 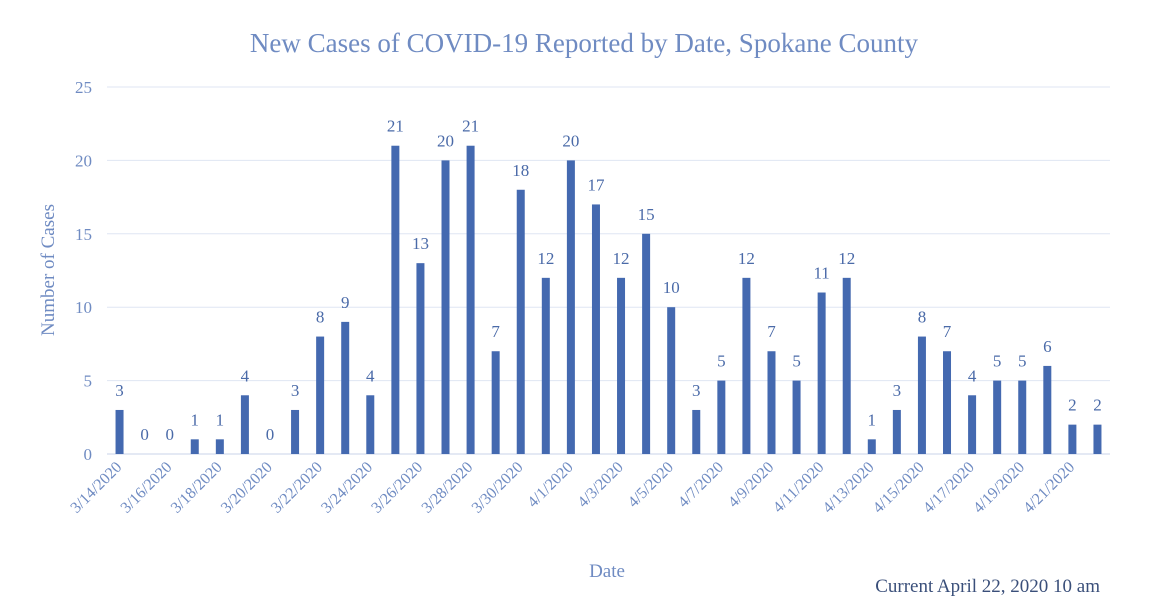 What do you see at coordinates (88, 381) in the screenshot?
I see `y-tick-label: 5` at bounding box center [88, 381].